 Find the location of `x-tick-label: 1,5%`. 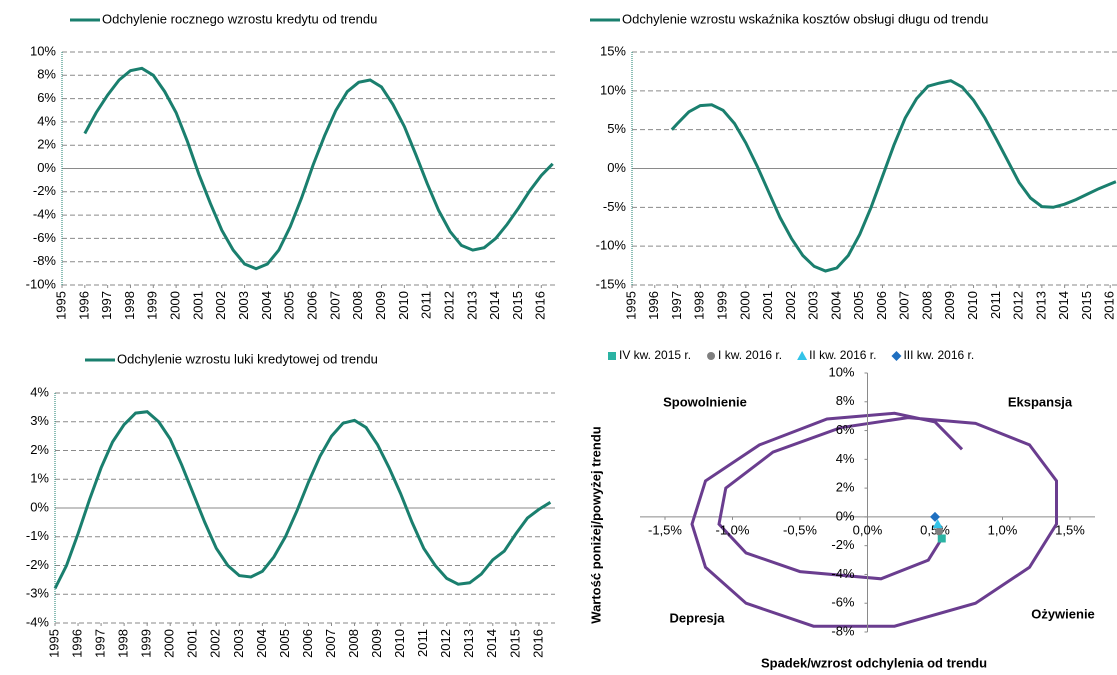

x-tick-label: 1,5% is located at coordinates (1070, 529).